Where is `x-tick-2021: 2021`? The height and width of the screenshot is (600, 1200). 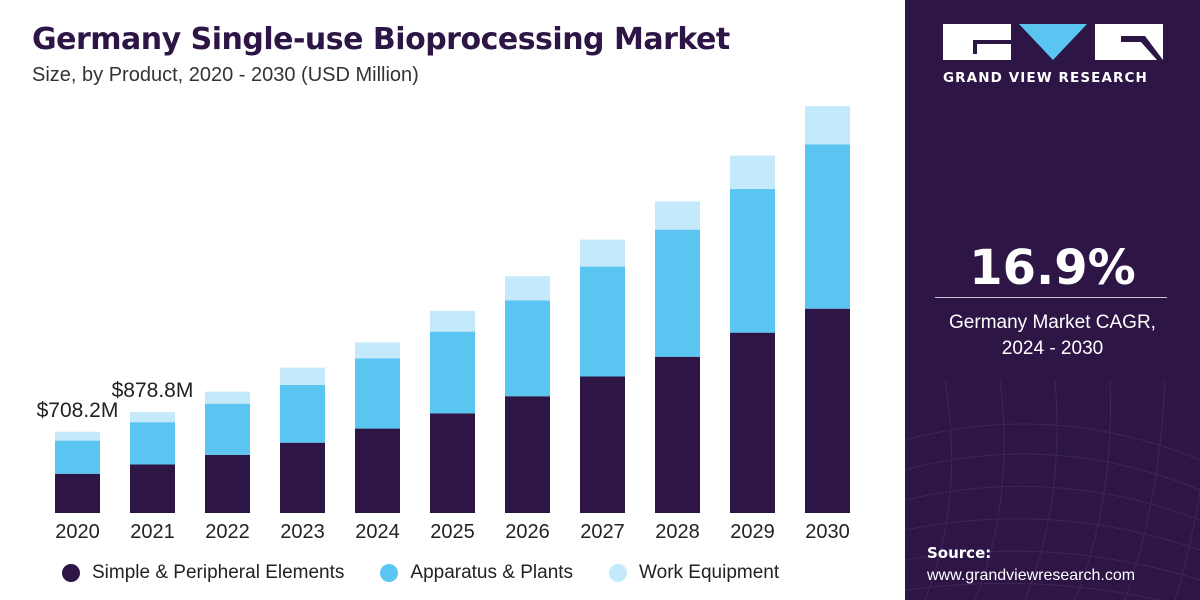 x-tick-2021: 2021 is located at coordinates (152, 532).